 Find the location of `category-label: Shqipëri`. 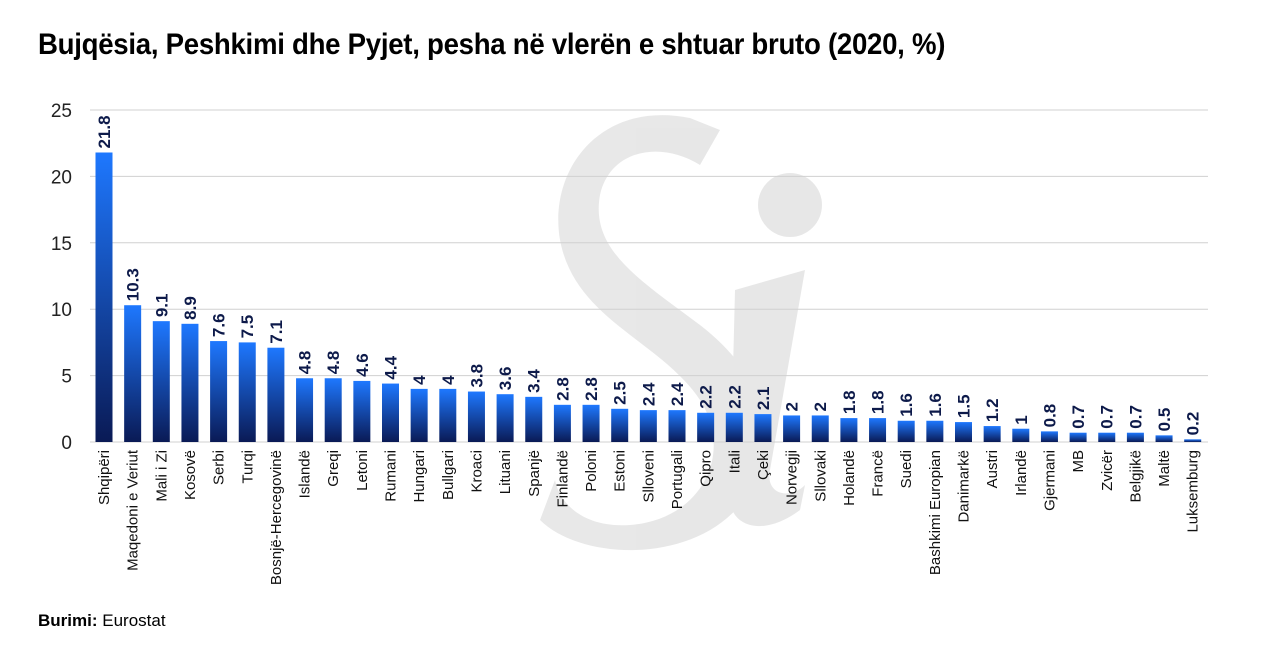

category-label: Shqipëri is located at coordinates (104, 477).